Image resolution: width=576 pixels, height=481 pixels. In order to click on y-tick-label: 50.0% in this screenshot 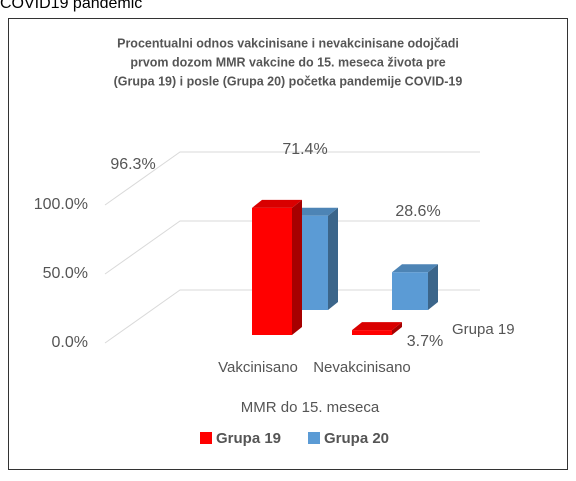, I will do `click(65, 273)`.